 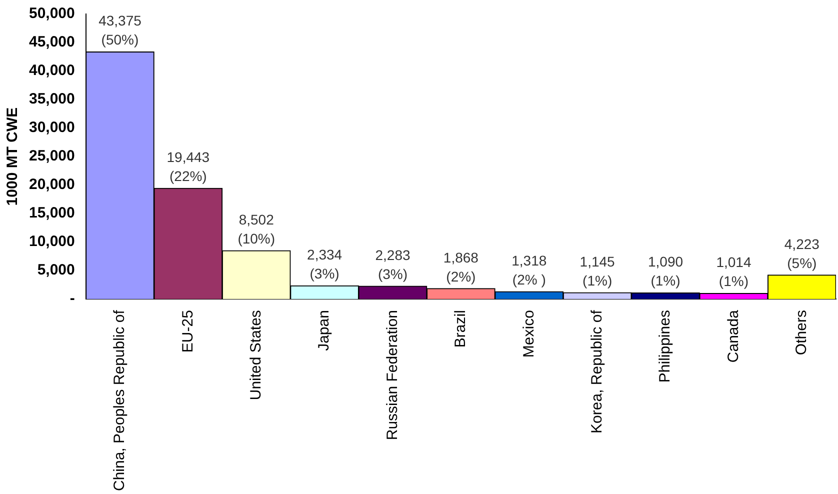 What do you see at coordinates (51, 99) in the screenshot?
I see `y-tick-label: 35,000` at bounding box center [51, 99].